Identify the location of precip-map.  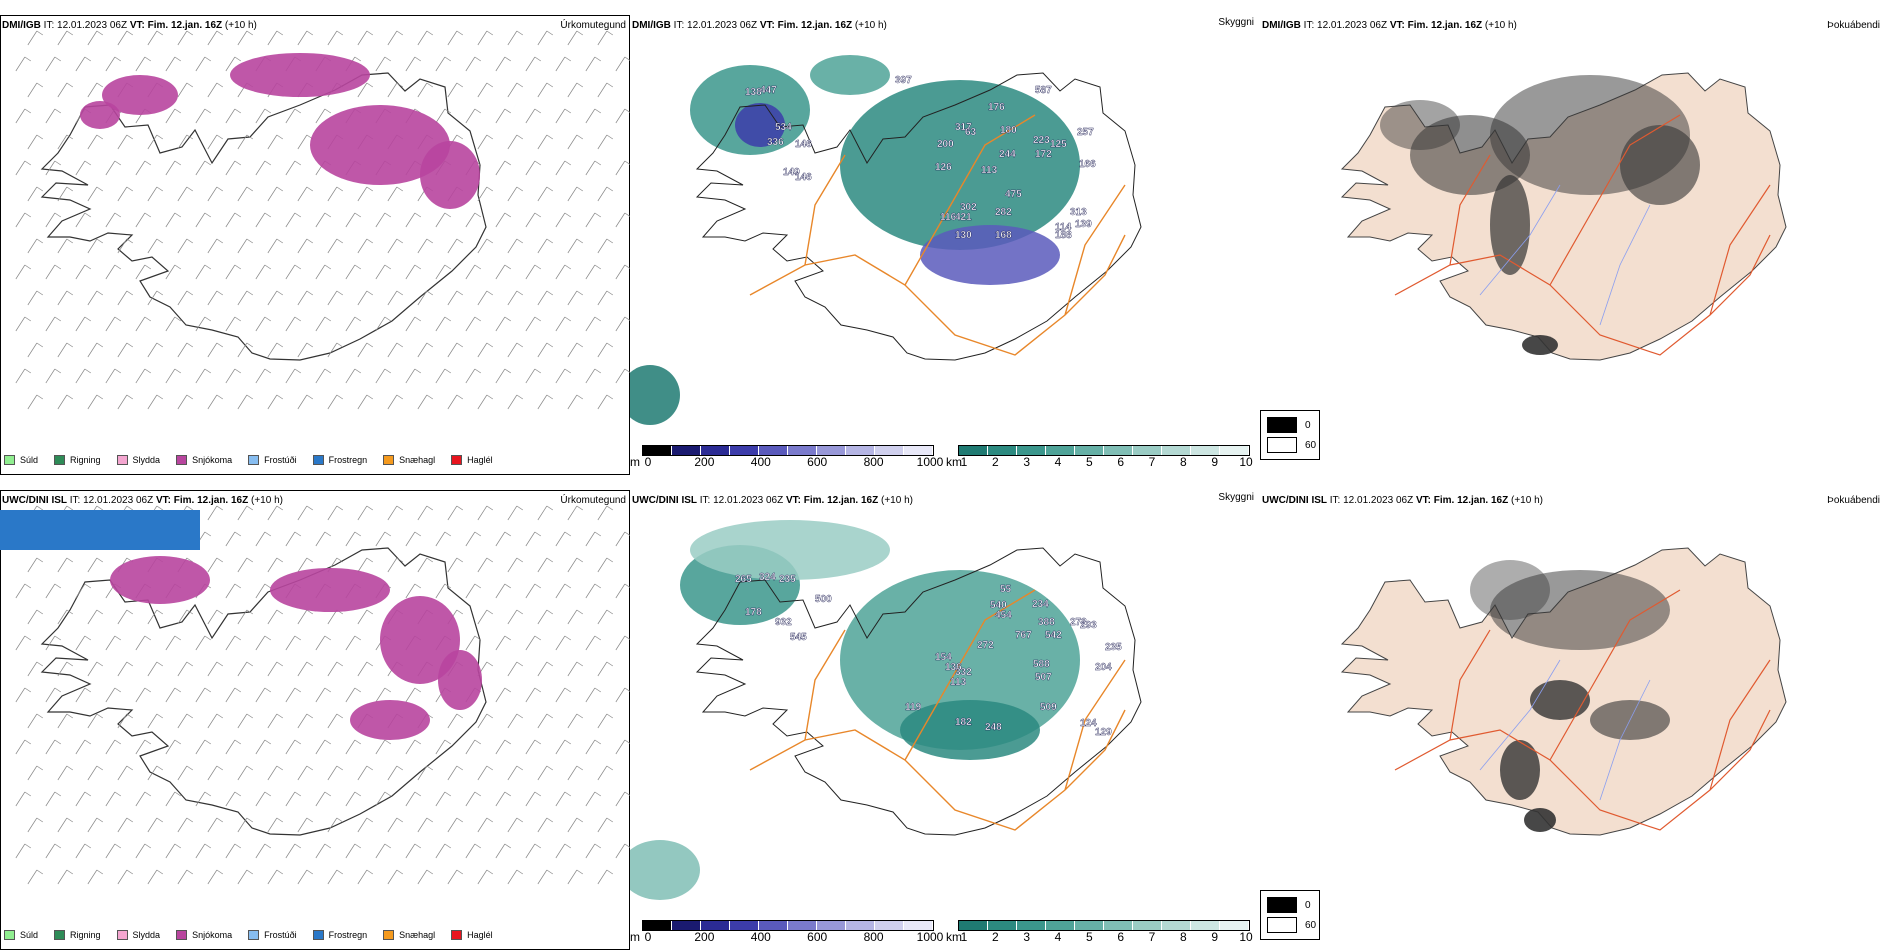
(322, 220).